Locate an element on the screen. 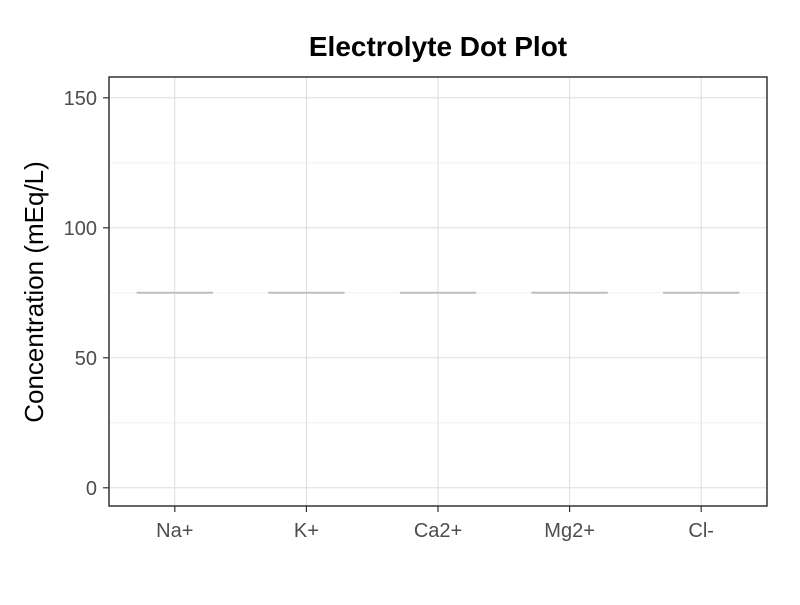 This screenshot has height=605, width=800. x-tick-label: Mg2+ is located at coordinates (569, 531).